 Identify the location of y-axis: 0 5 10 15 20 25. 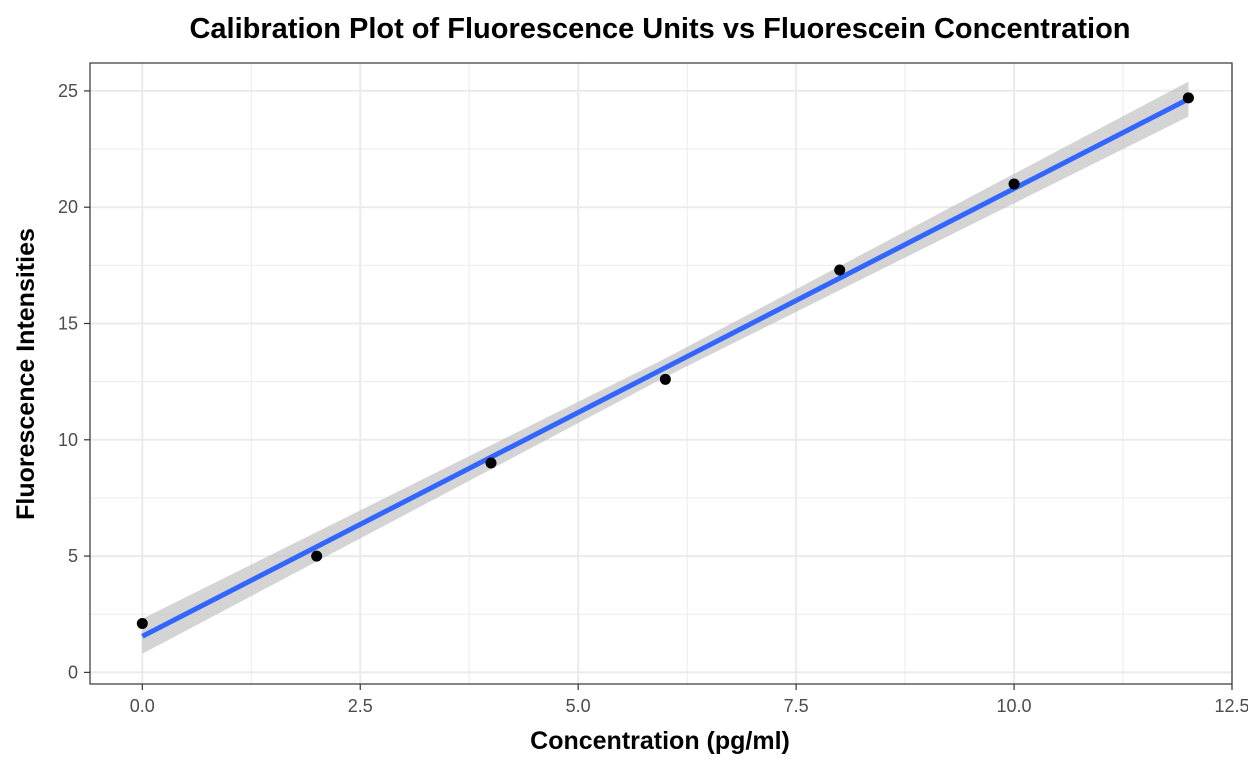
(74, 381).